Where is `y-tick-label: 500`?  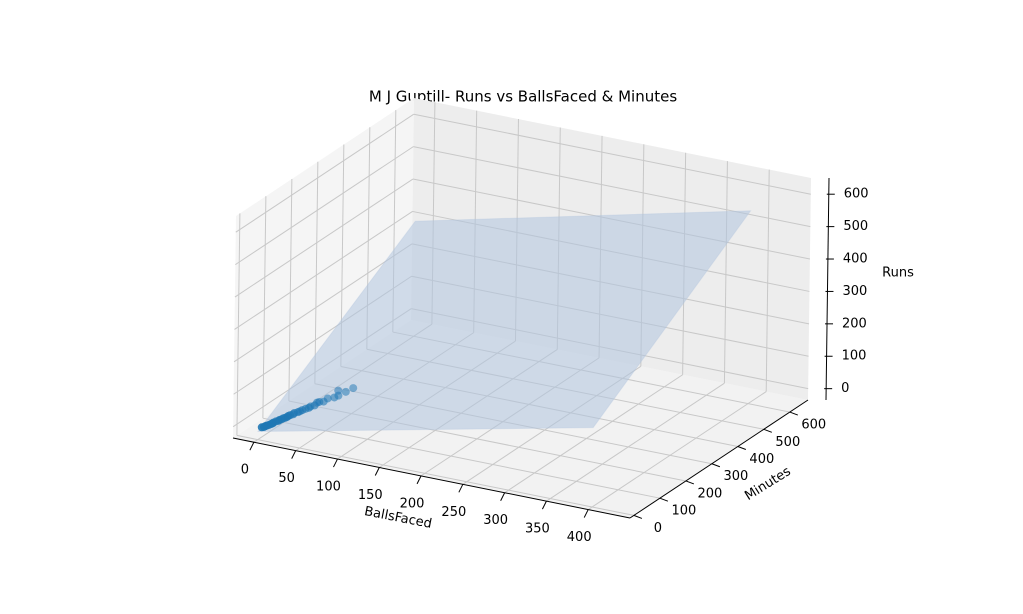
y-tick-label: 500 is located at coordinates (787, 442).